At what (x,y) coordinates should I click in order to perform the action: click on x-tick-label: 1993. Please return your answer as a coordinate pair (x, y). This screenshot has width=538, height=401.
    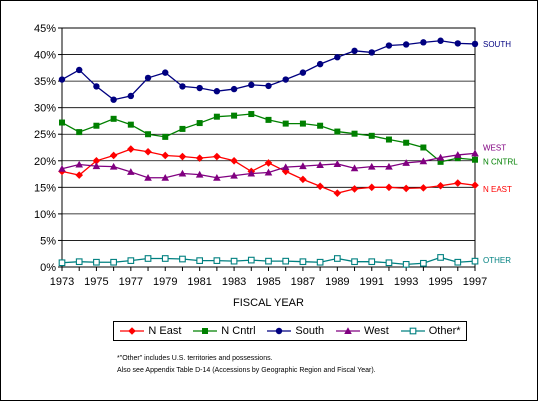
    Looking at the image, I should click on (406, 282).